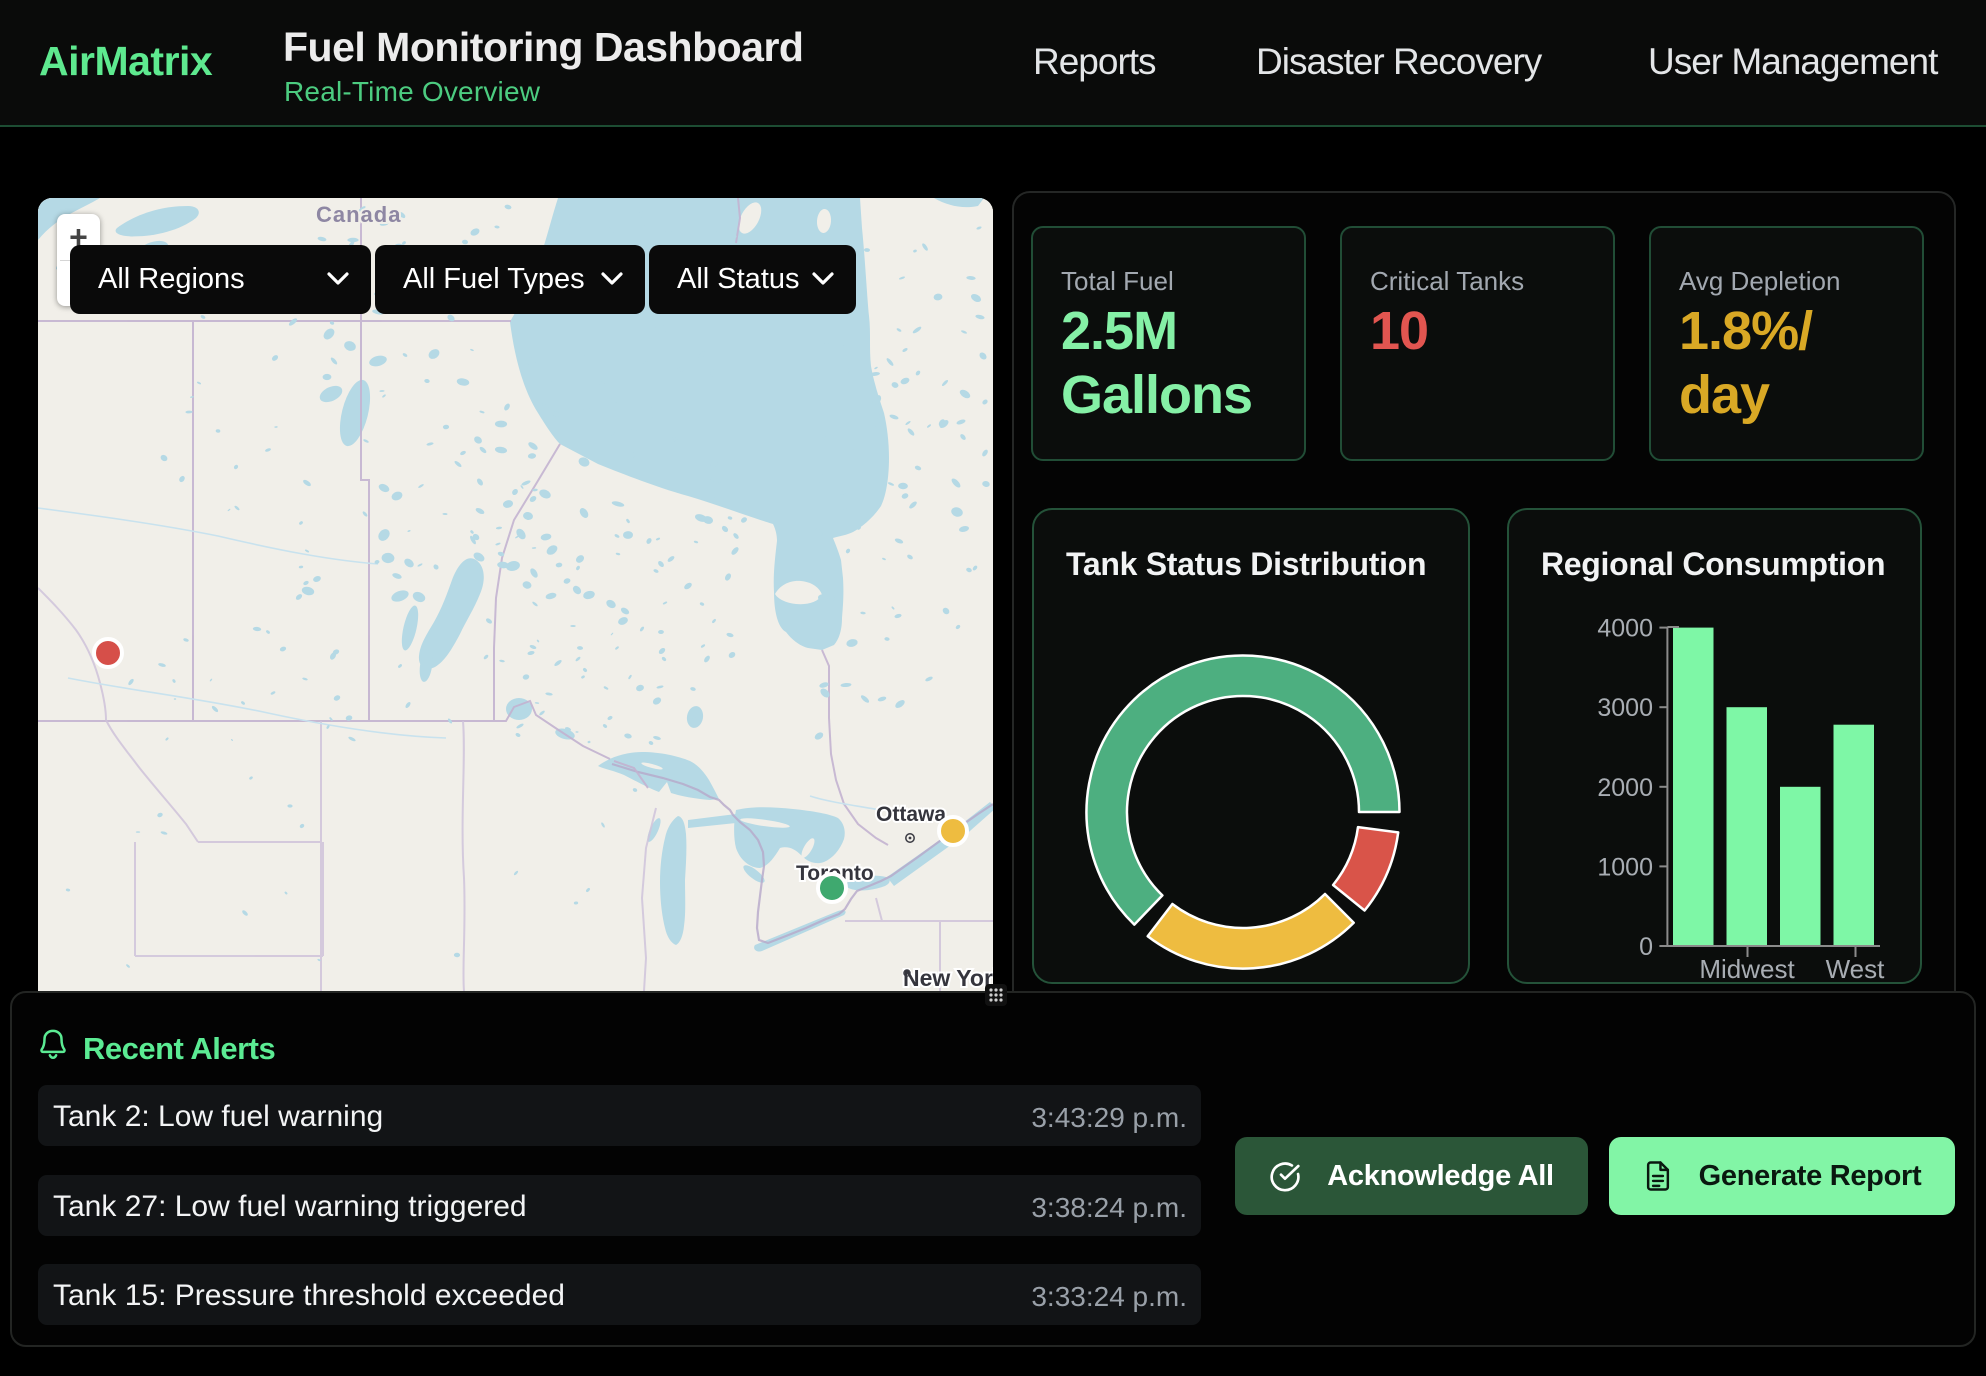 Image resolution: width=1986 pixels, height=1376 pixels. What do you see at coordinates (1646, 947) in the screenshot?
I see `svg-text: 0` at bounding box center [1646, 947].